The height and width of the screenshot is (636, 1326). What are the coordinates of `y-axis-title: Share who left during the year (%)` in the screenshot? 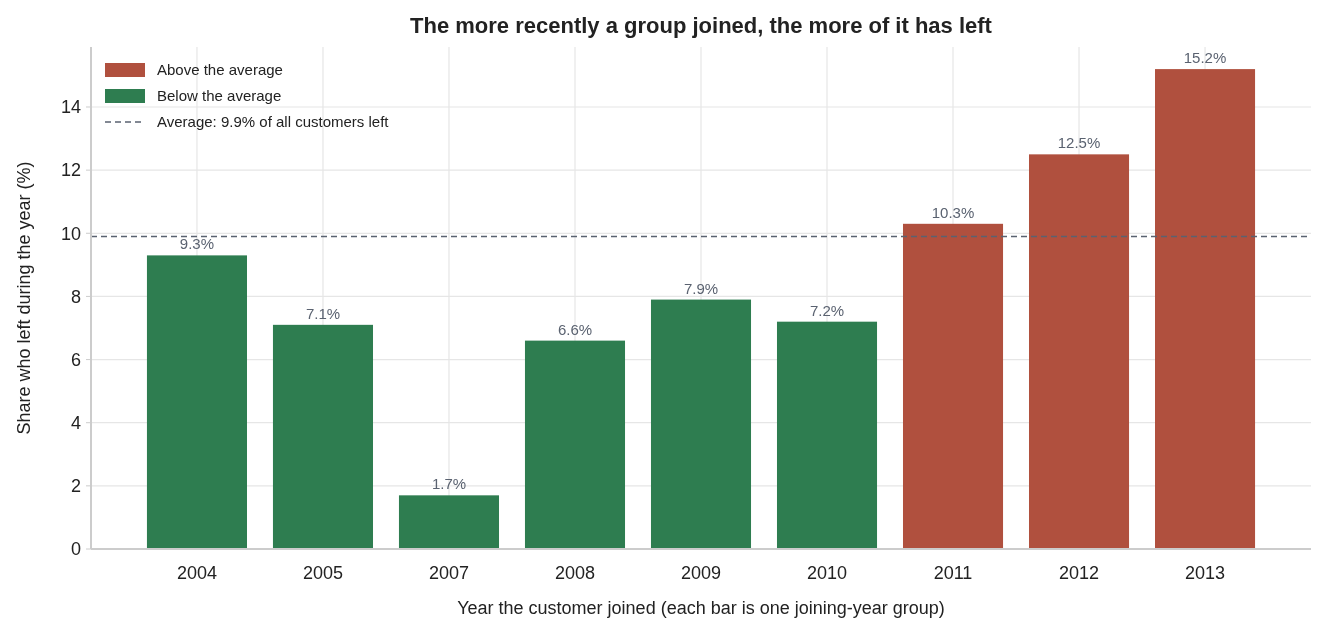 It's located at (24, 298).